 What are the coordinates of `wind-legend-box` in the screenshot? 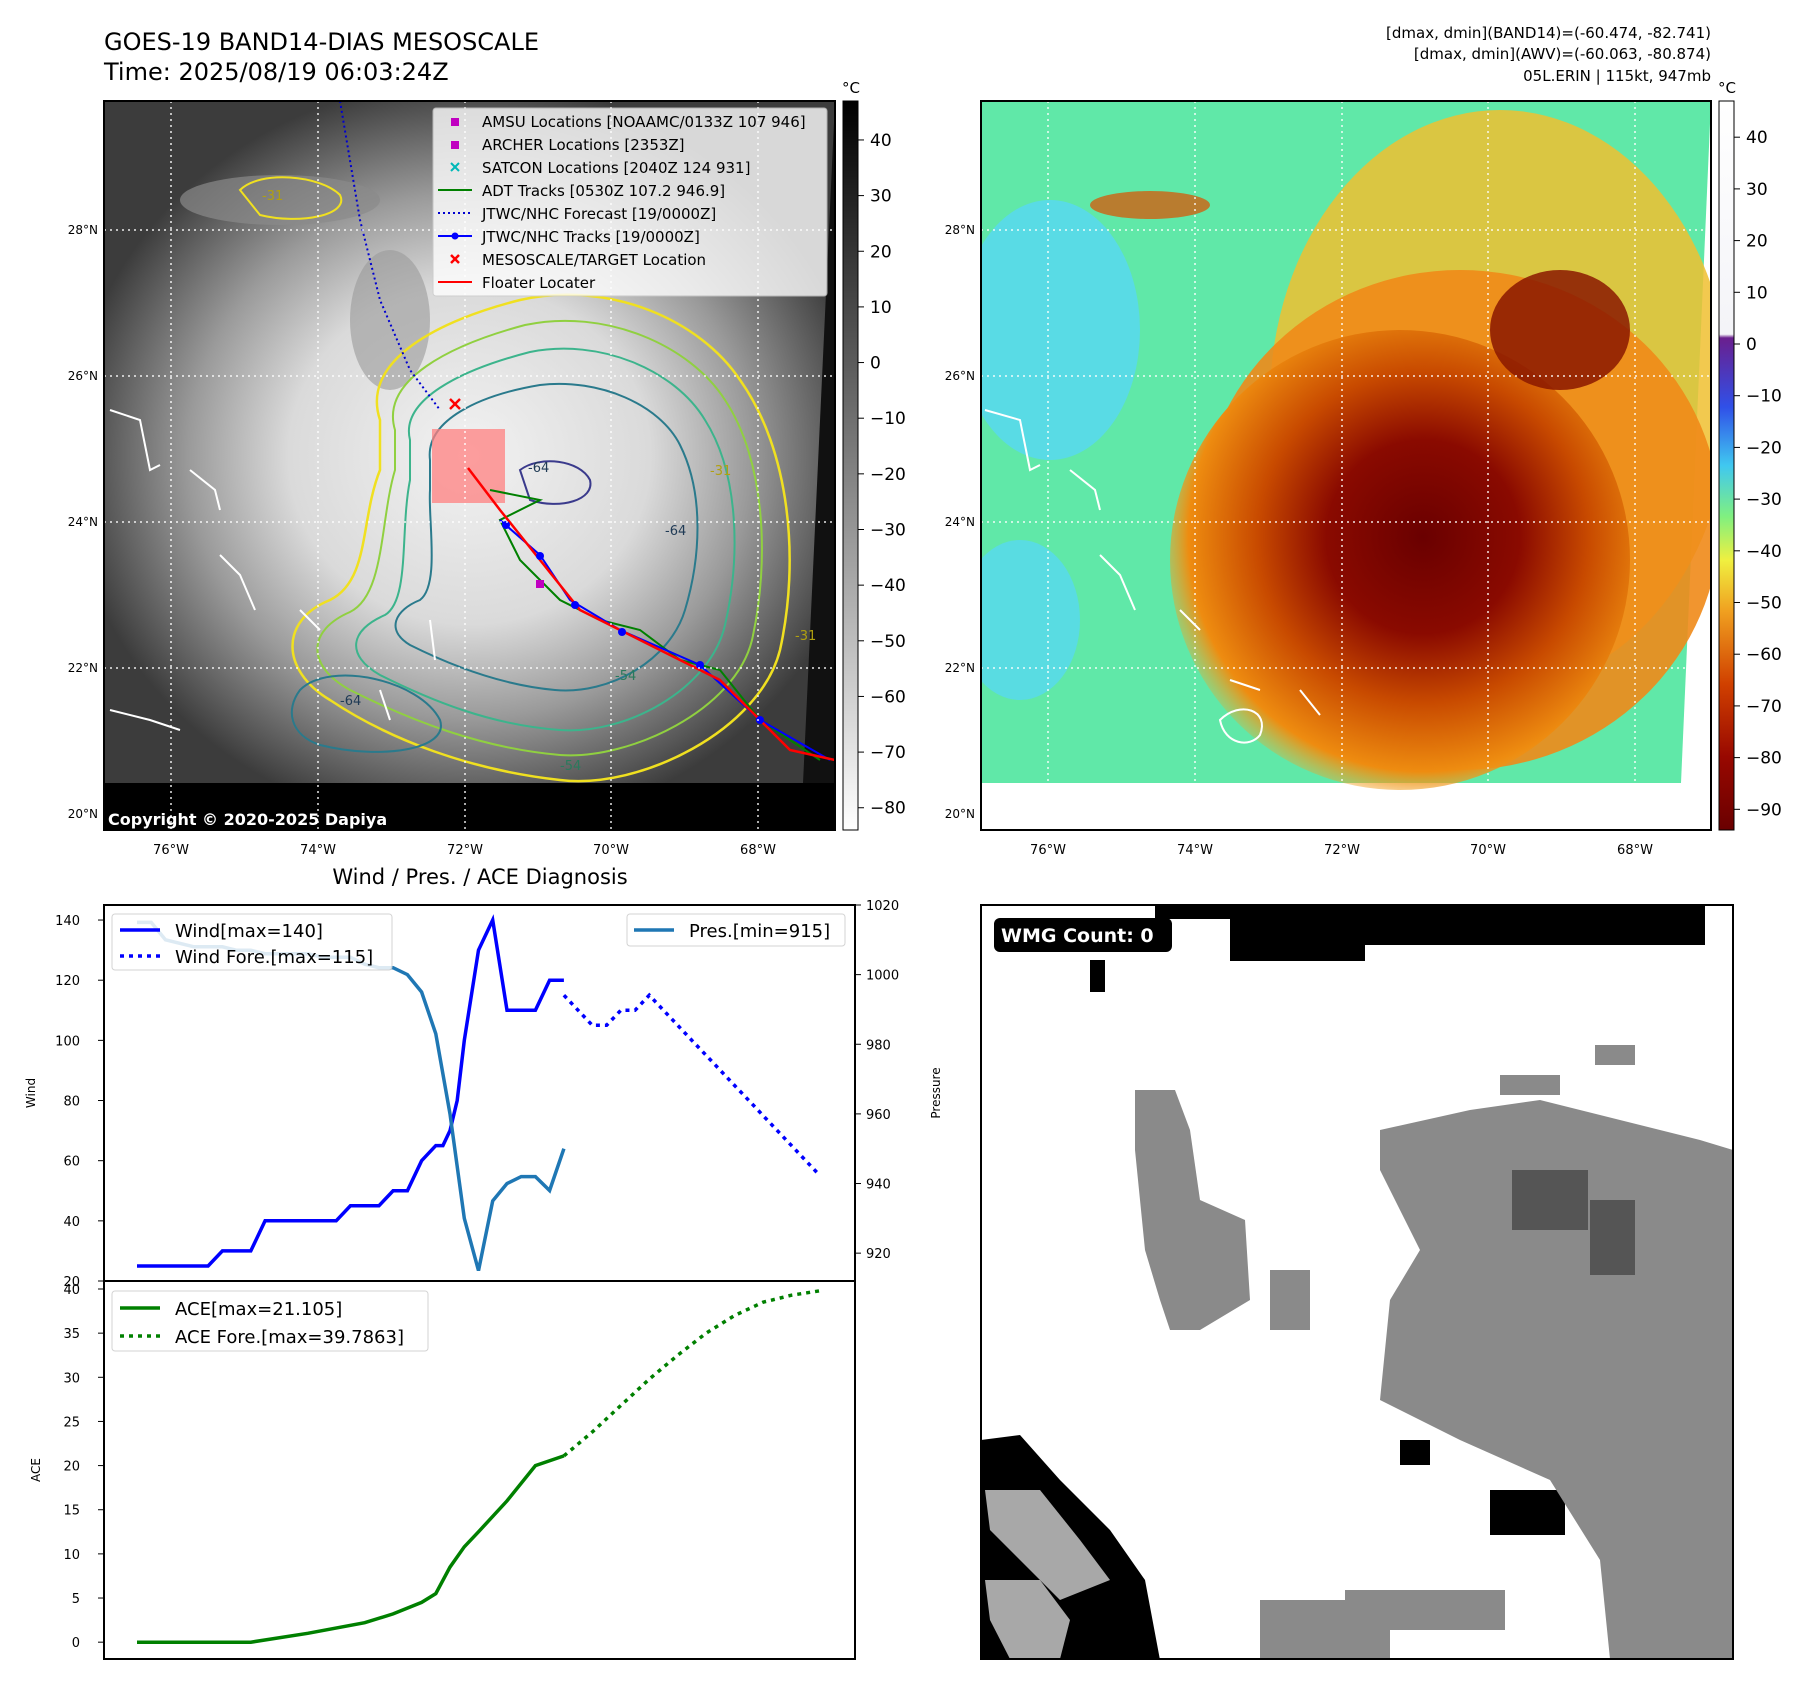 It's located at (252, 942).